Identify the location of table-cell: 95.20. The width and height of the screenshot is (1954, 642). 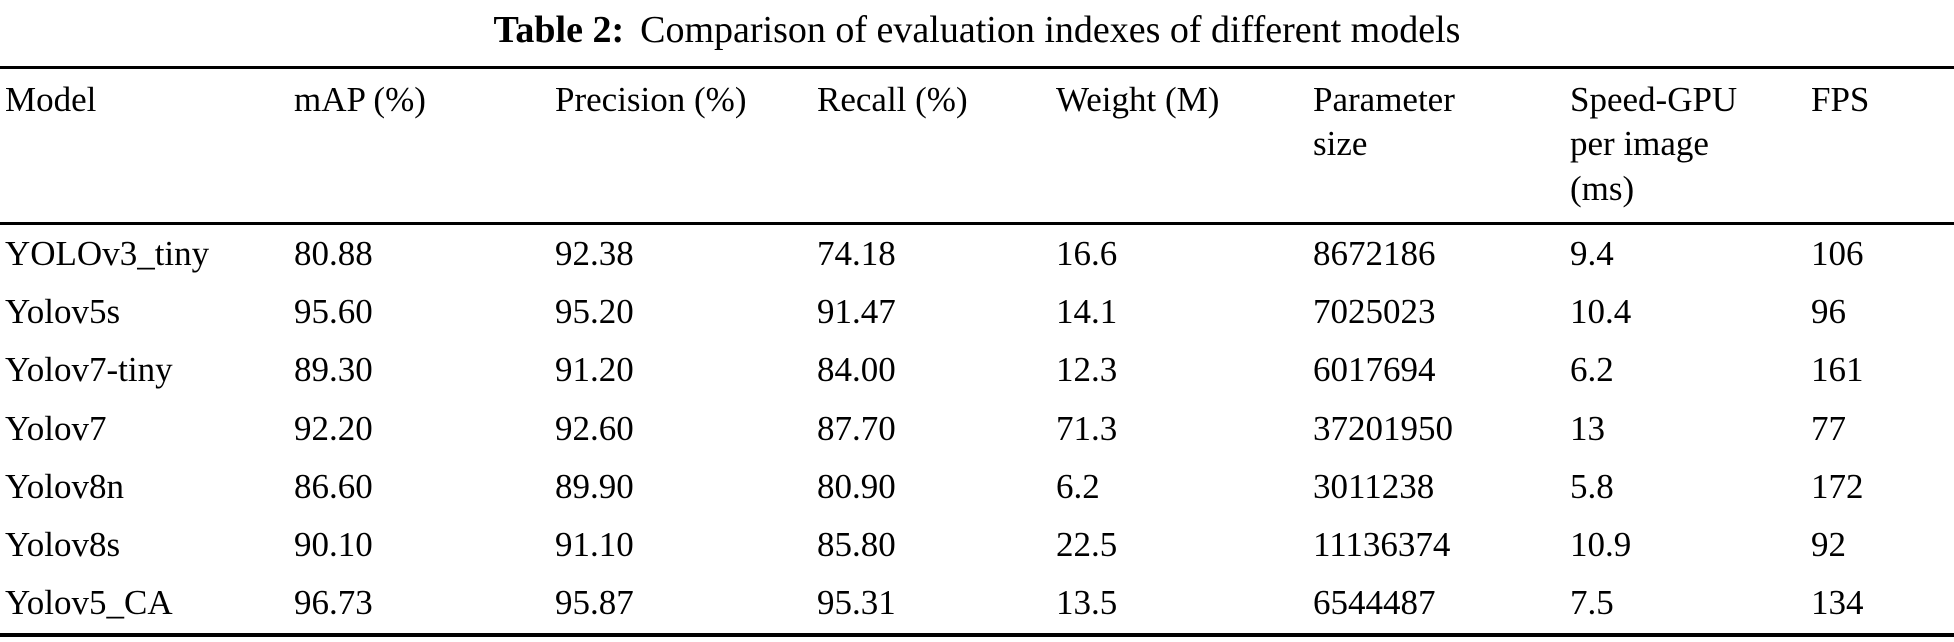
(594, 312).